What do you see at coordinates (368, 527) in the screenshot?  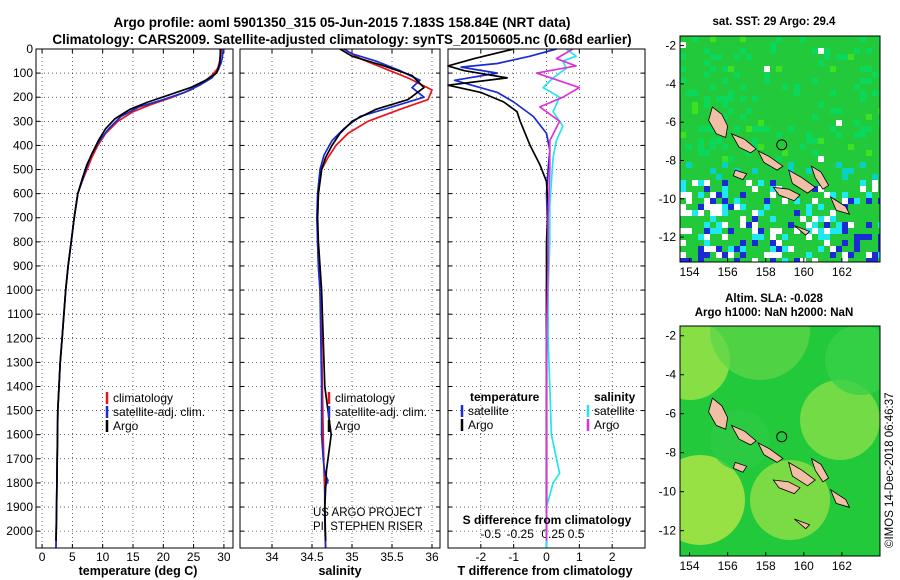 I see `pi-credit: PI: STEPHEN RISER` at bounding box center [368, 527].